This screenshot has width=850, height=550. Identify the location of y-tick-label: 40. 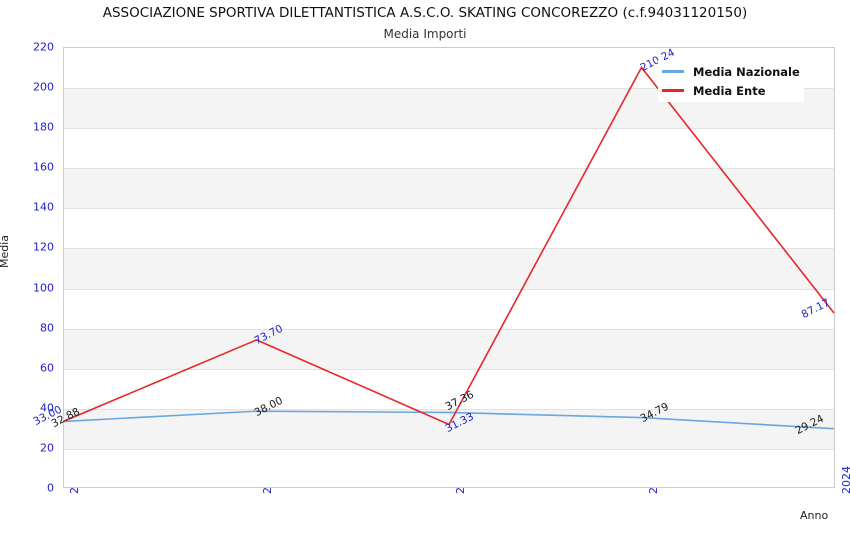
(47, 408).